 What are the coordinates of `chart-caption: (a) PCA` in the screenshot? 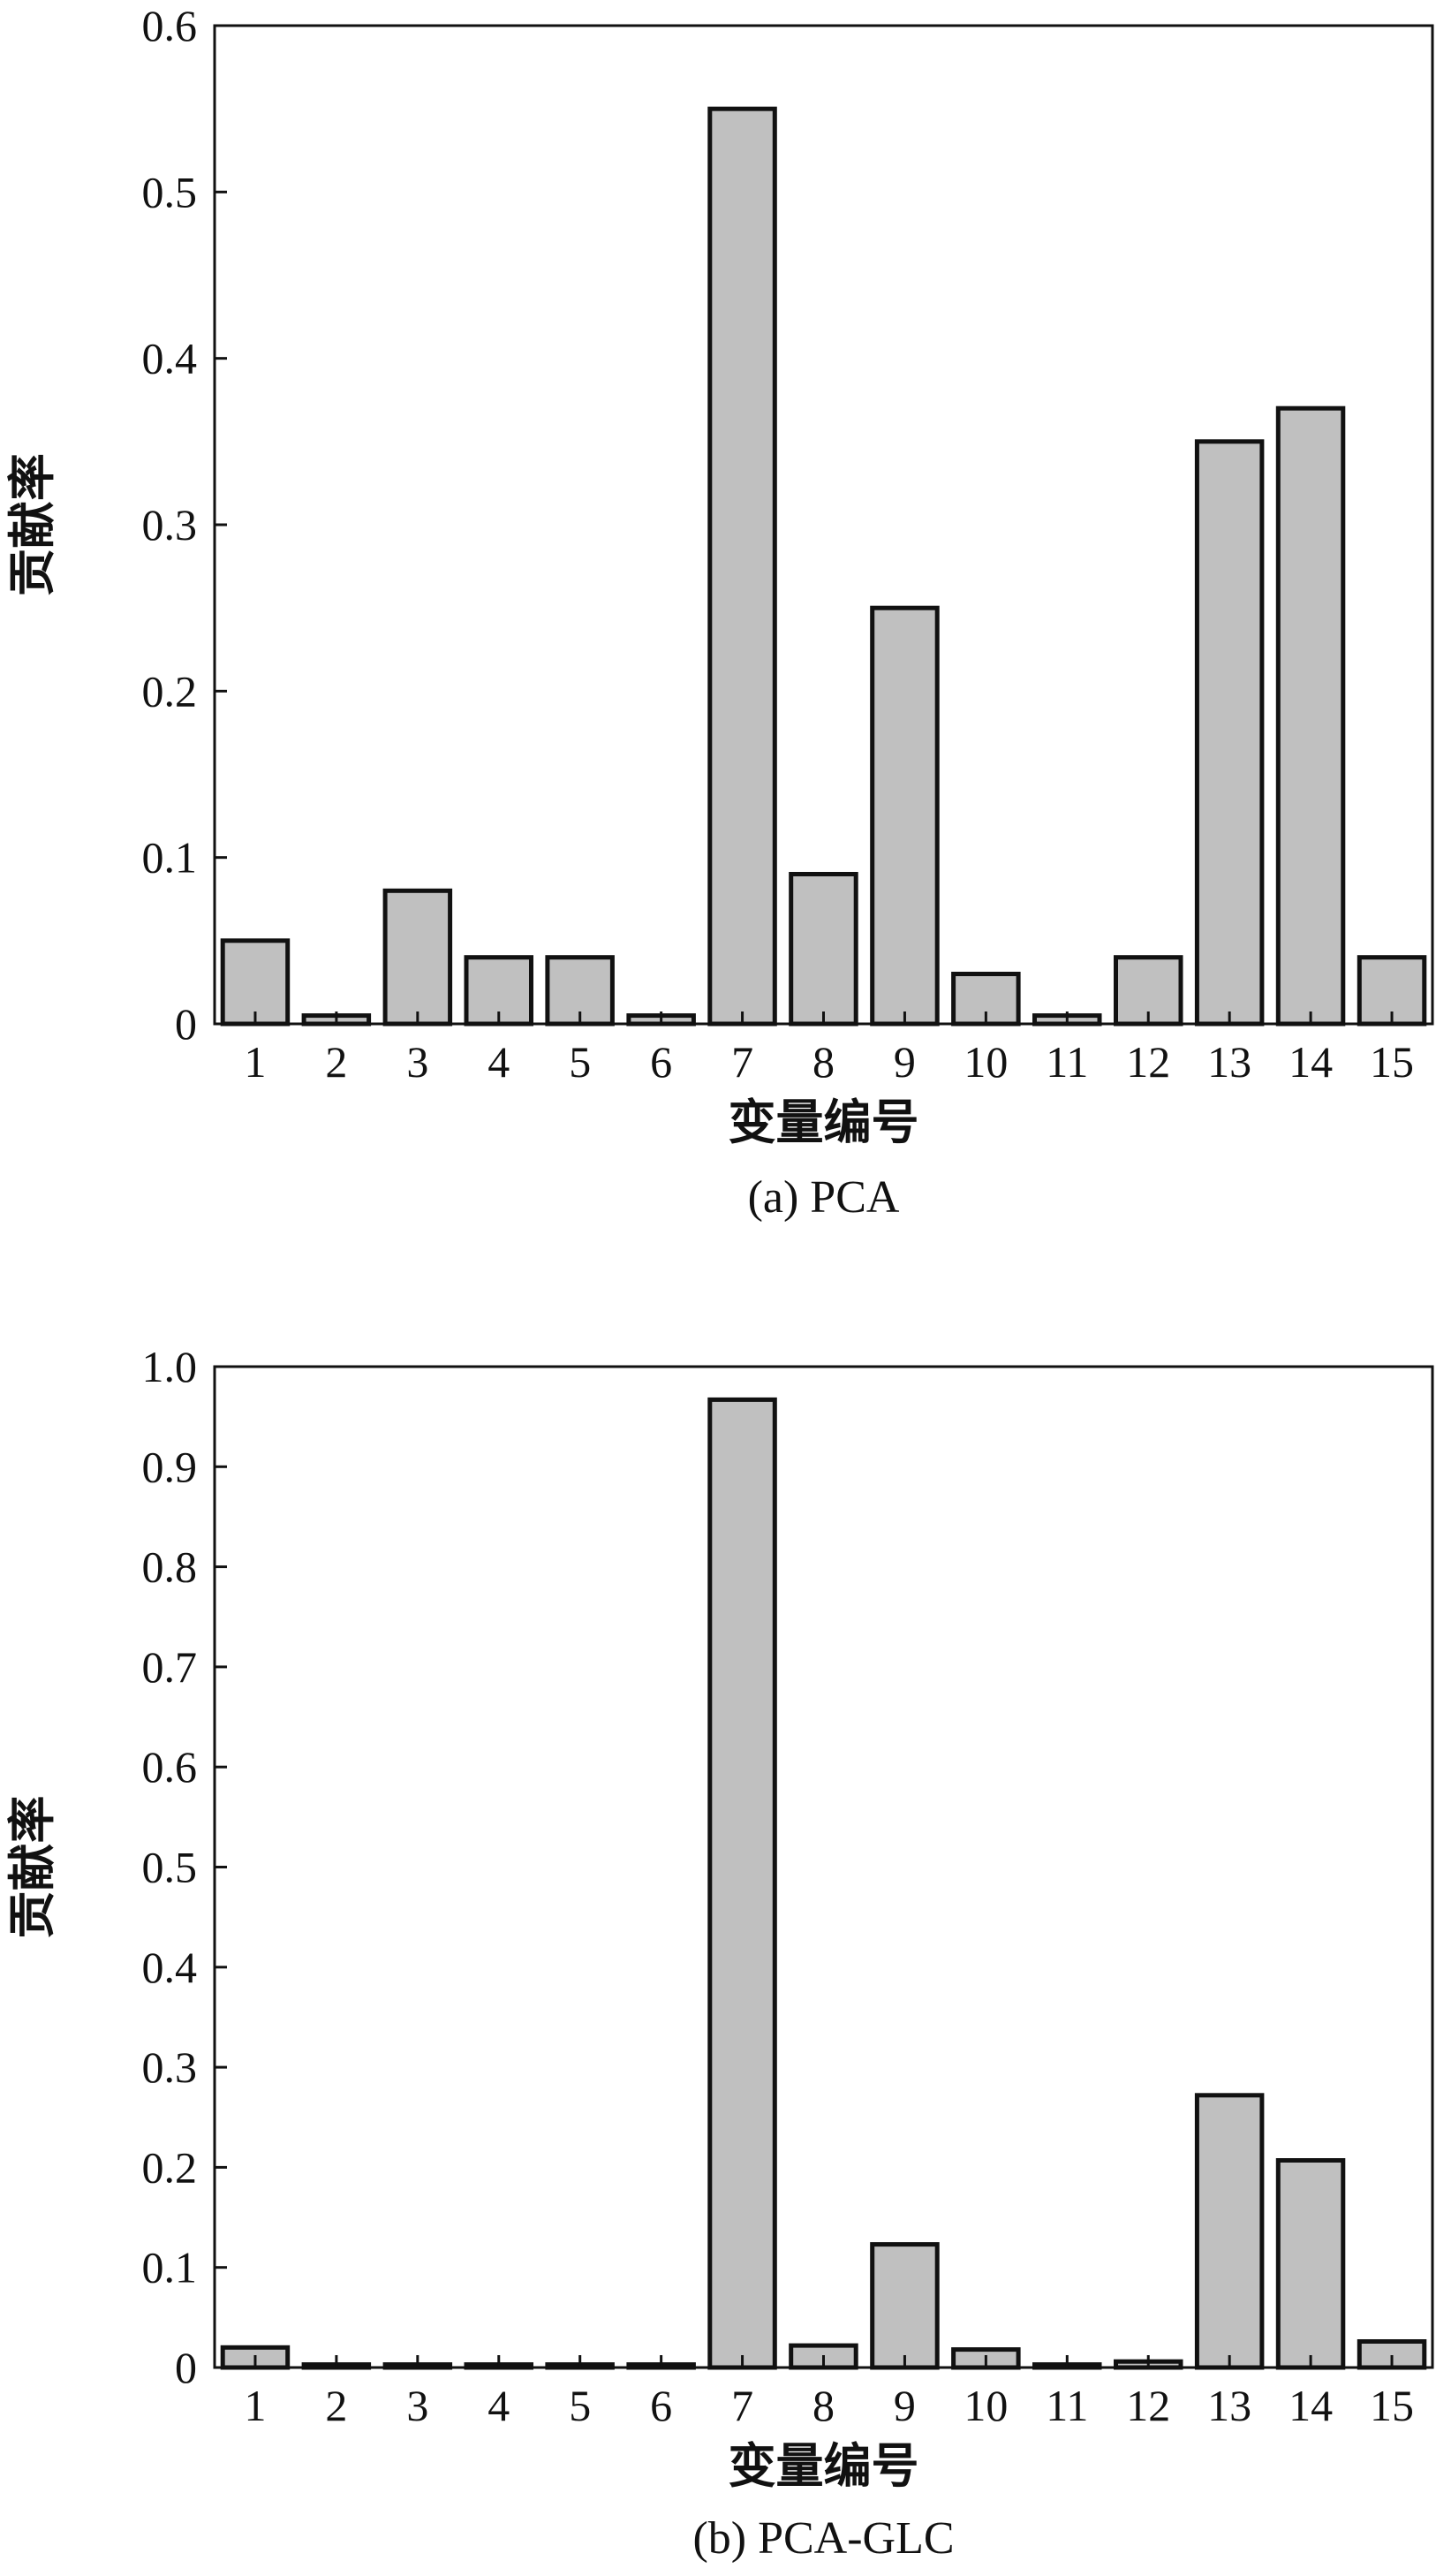 It's located at (824, 1198).